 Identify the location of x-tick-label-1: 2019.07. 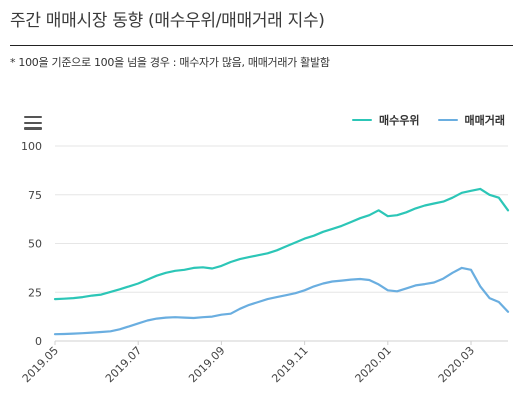
(123, 364).